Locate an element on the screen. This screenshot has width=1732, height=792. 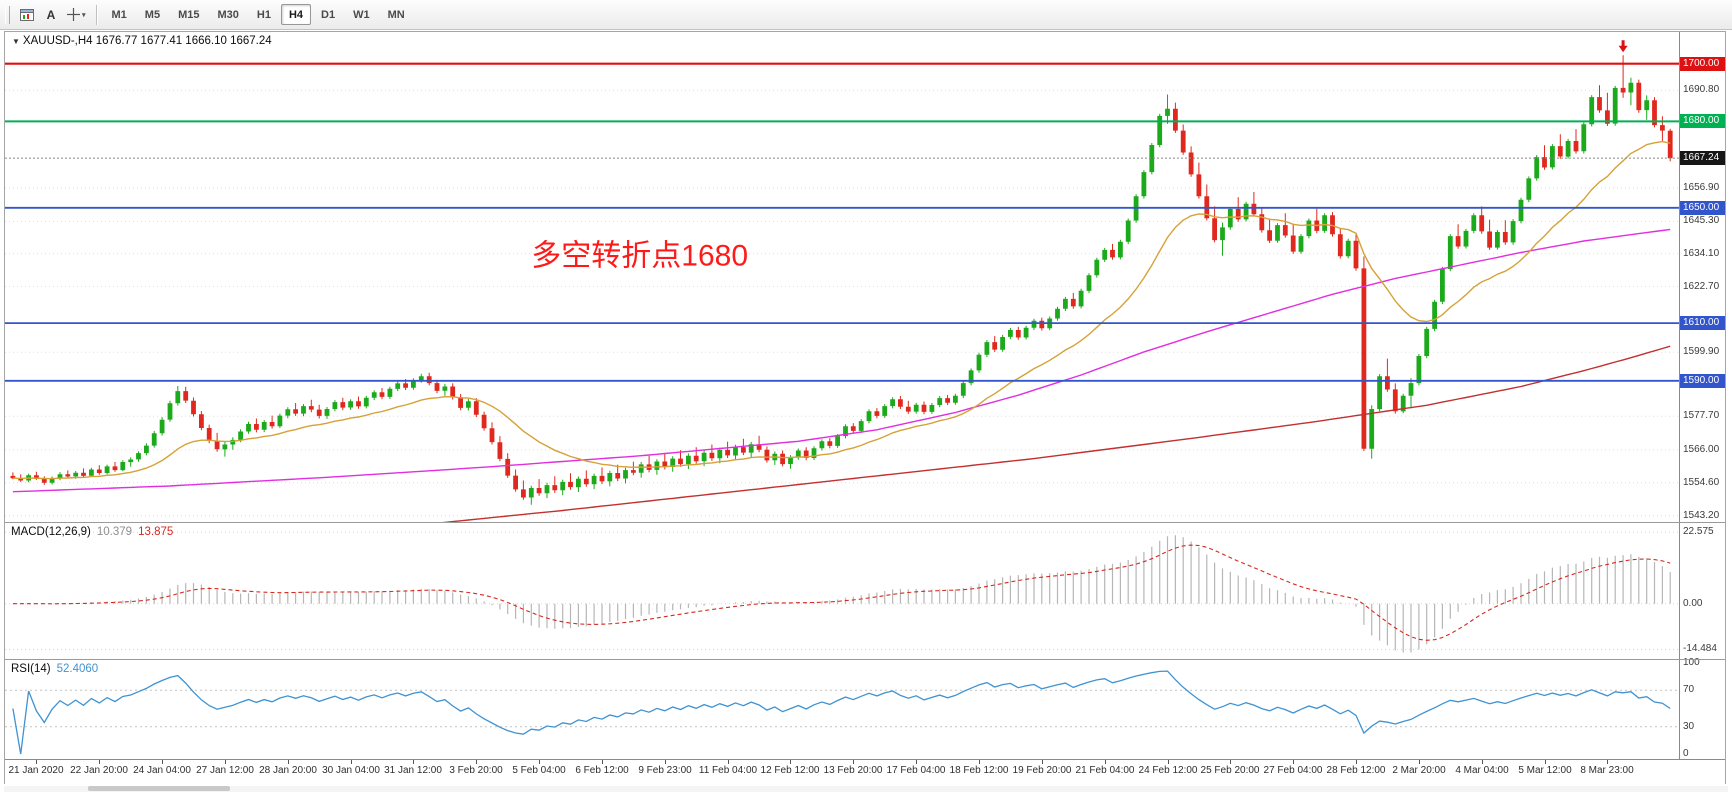
time-scale-label: 24 Jan 04:00 is located at coordinates (162, 770).